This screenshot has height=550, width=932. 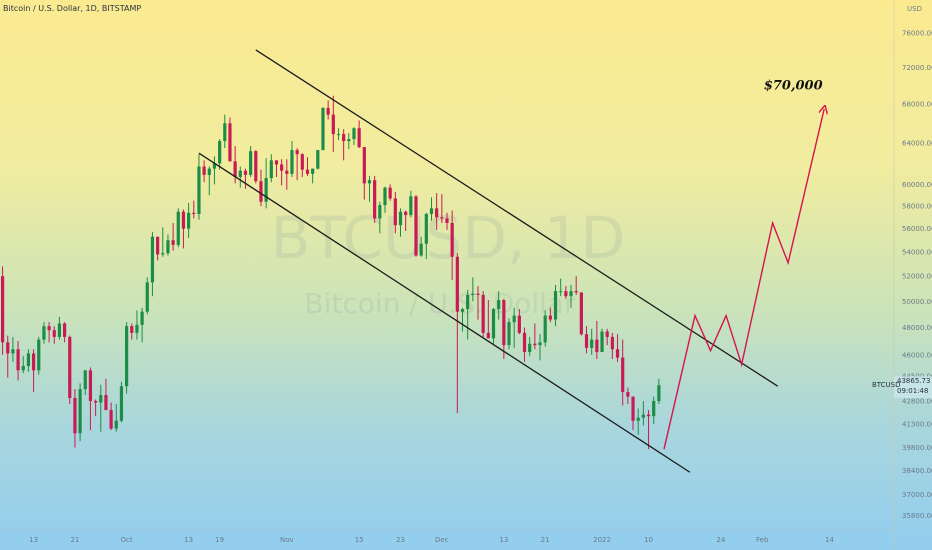 What do you see at coordinates (917, 277) in the screenshot?
I see `y-tick-label: 52000.00` at bounding box center [917, 277].